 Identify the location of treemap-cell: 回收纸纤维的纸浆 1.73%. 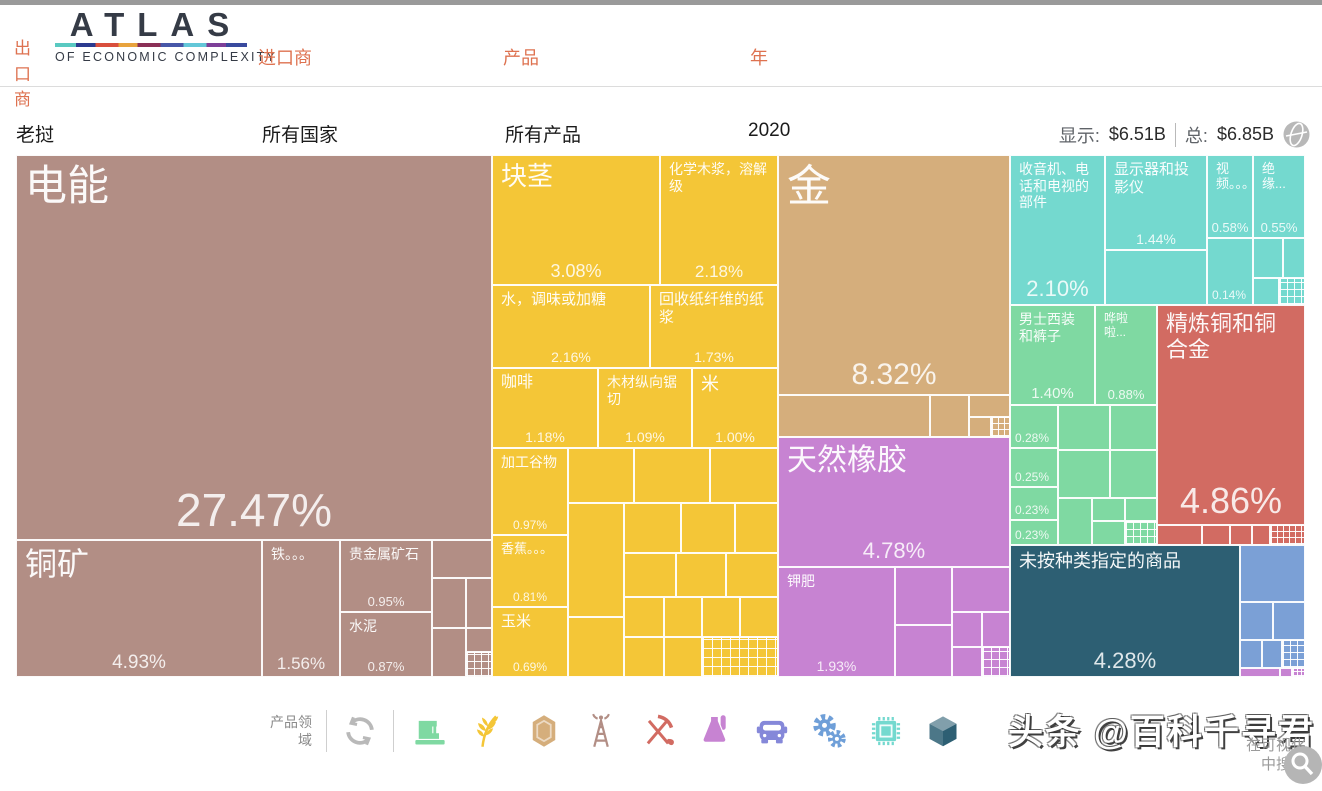
(714, 326).